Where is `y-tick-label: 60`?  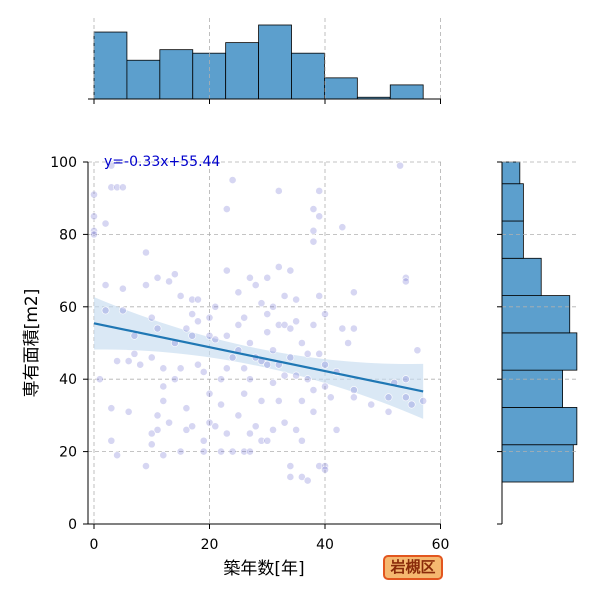
y-tick-label: 60 is located at coordinates (68, 308).